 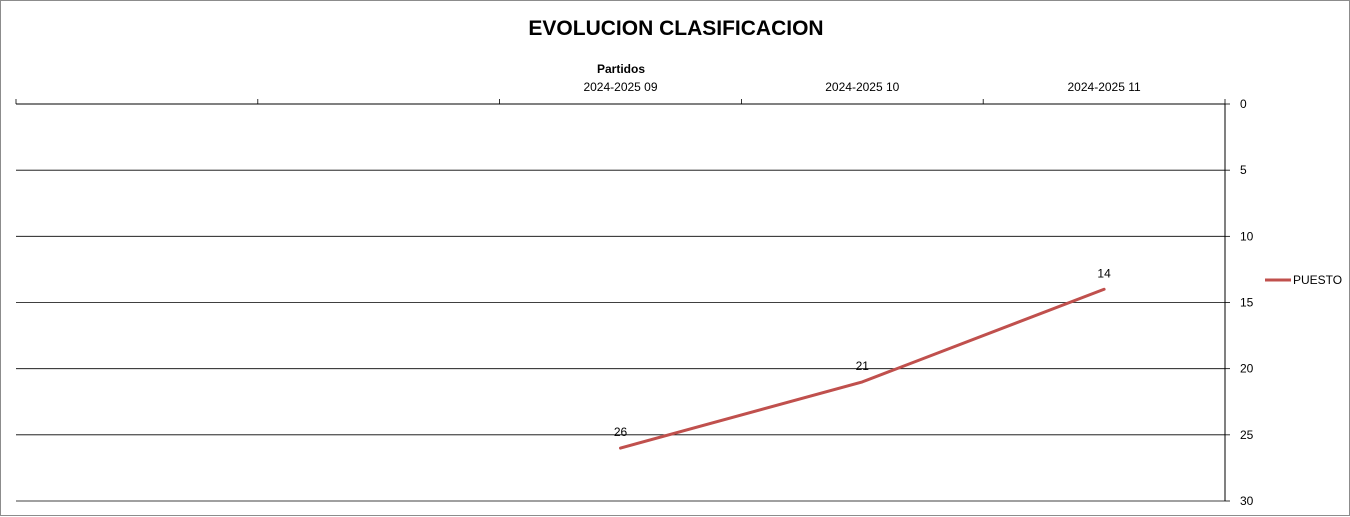 What do you see at coordinates (1104, 273) in the screenshot?
I see `data-label-0-4: 14` at bounding box center [1104, 273].